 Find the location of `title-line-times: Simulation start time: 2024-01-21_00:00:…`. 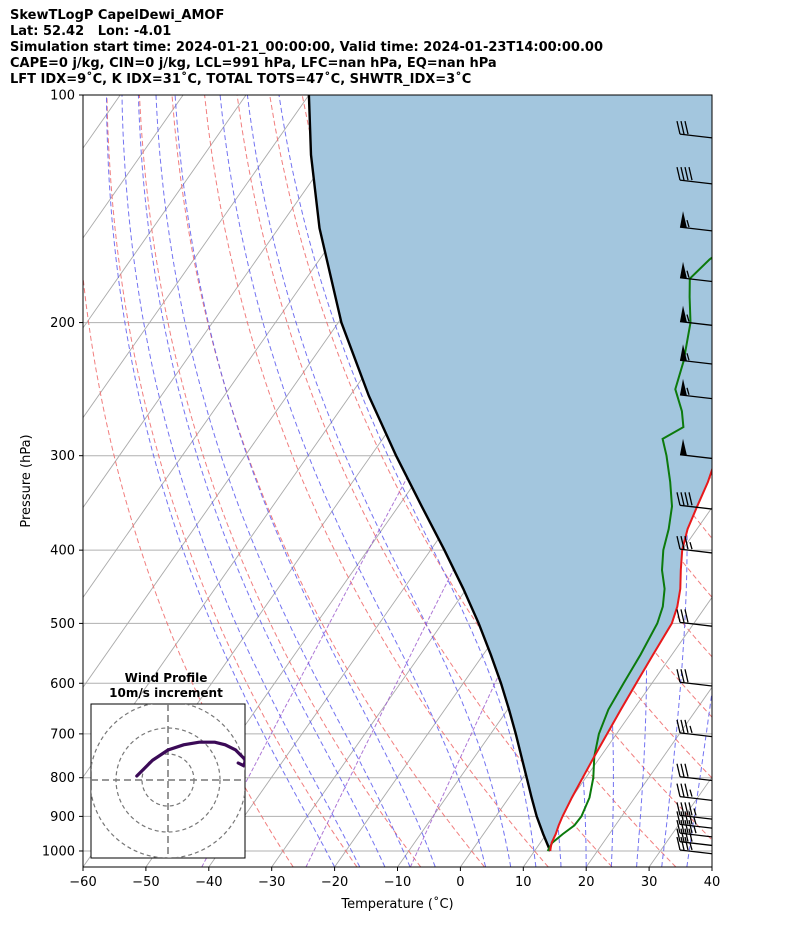

title-line-times: Simulation start time: 2024-01-21_00:00:… is located at coordinates (306, 47).